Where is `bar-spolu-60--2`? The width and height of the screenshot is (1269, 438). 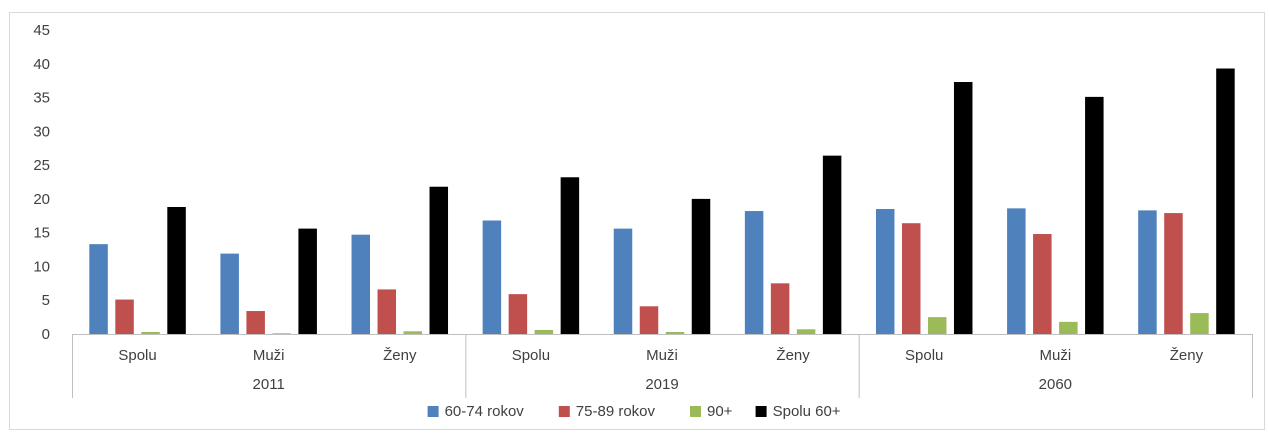
bar-spolu-60--2 is located at coordinates (439, 260).